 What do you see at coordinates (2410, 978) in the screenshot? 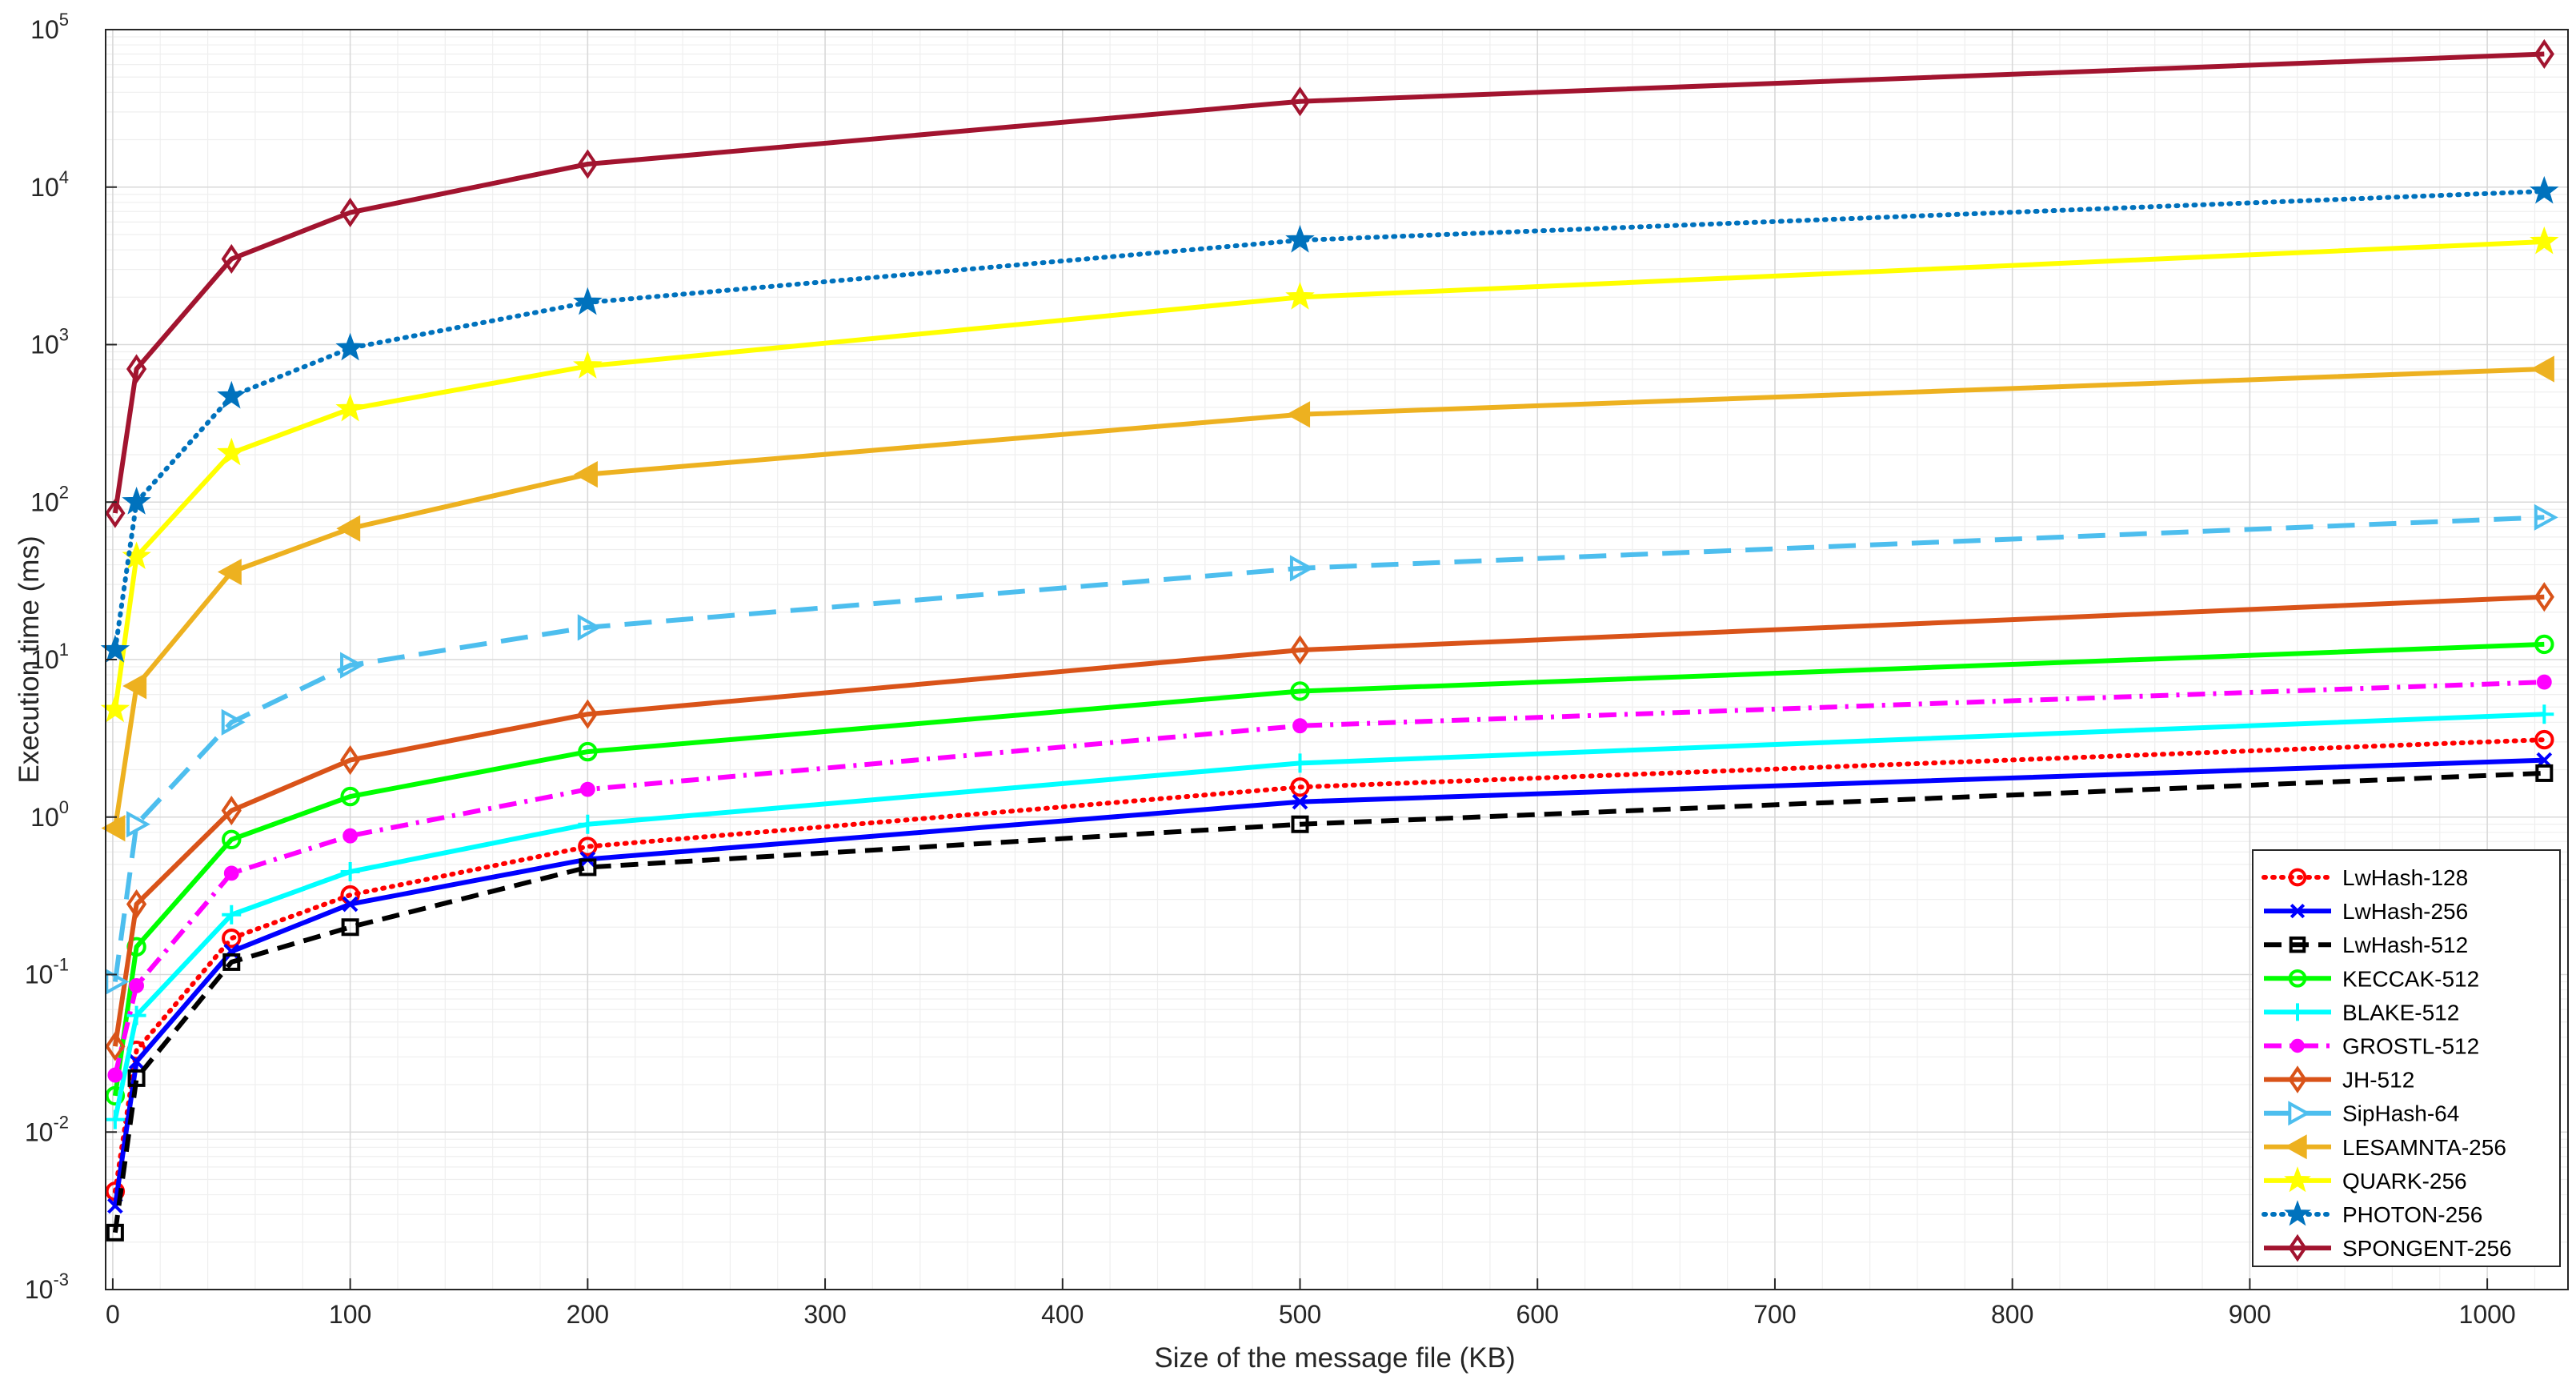
I see `legend-label: KECCAK-512` at bounding box center [2410, 978].